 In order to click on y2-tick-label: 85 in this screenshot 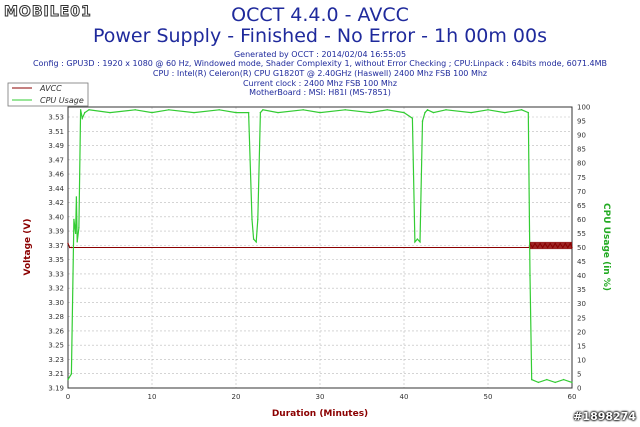, I will do `click(581, 150)`.